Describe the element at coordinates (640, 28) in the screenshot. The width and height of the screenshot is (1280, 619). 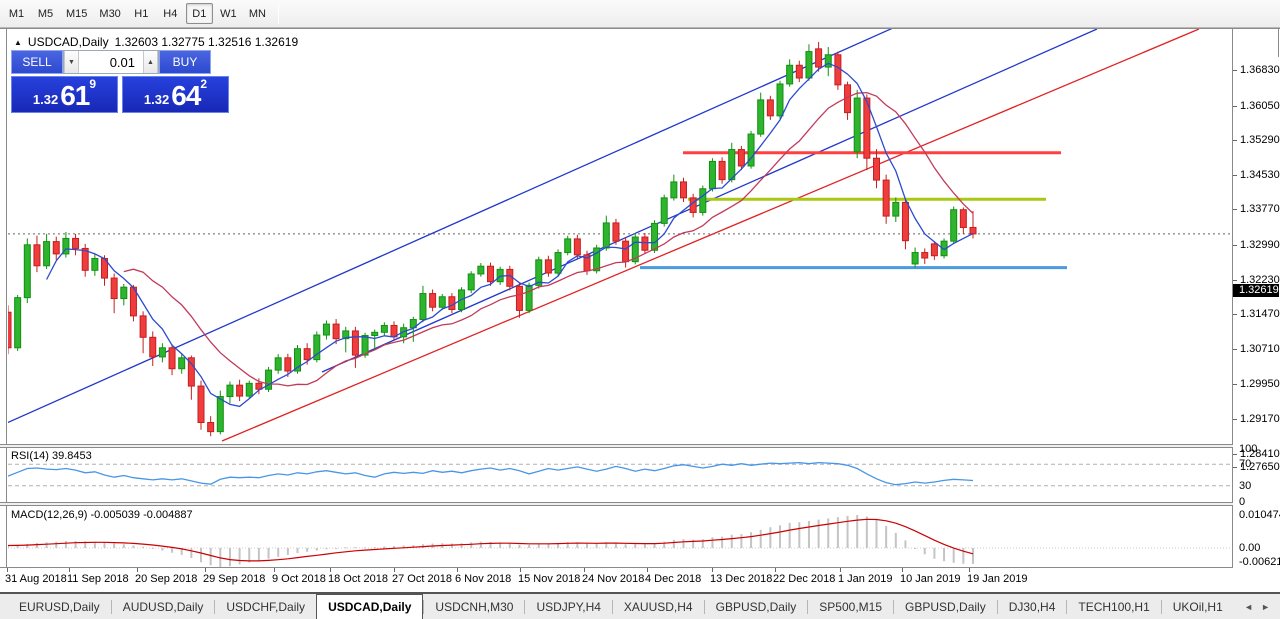
I see `window-top-border` at that location.